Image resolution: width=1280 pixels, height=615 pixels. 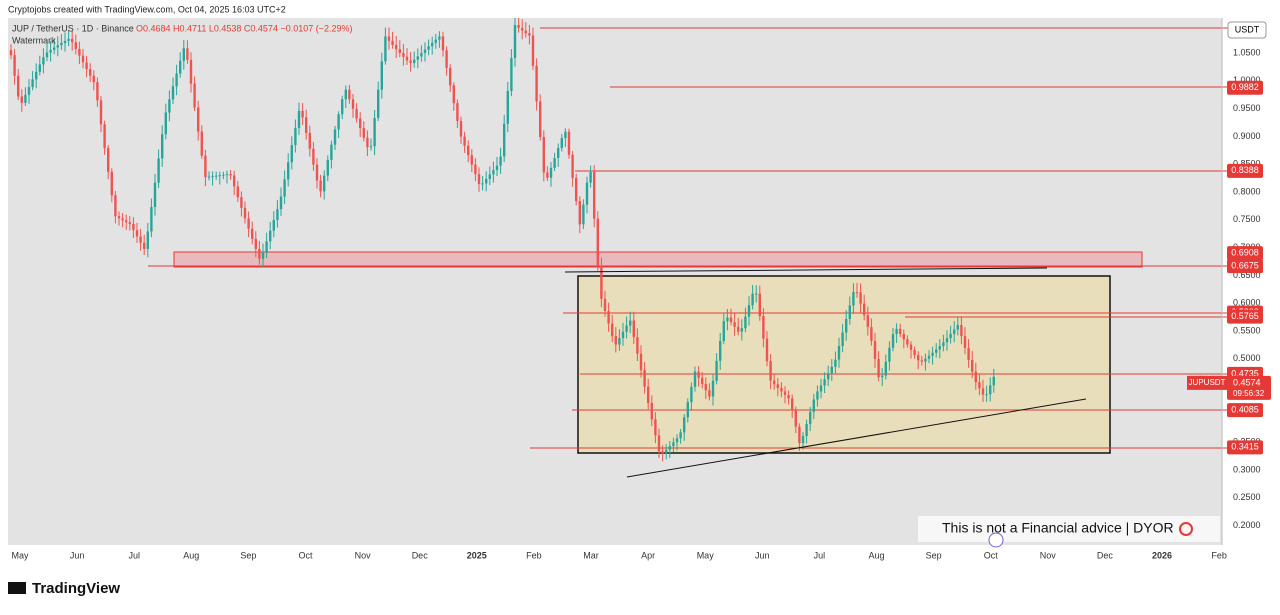 I want to click on time-label: Oct, so click(x=991, y=555).